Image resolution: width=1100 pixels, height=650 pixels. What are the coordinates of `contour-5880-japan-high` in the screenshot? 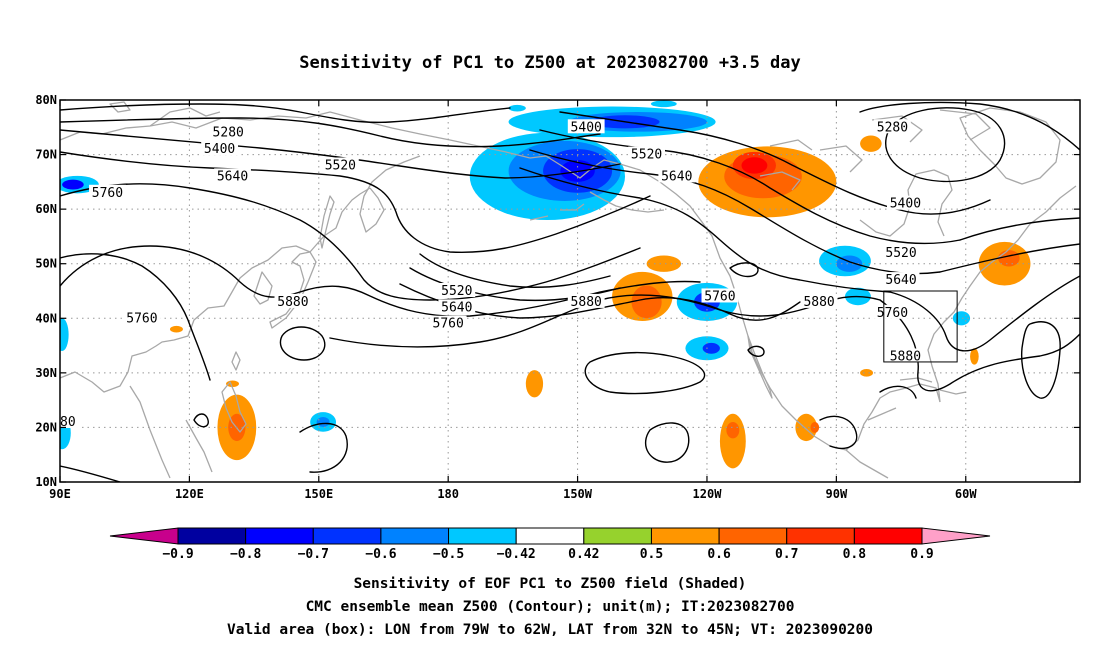 It's located at (302, 343).